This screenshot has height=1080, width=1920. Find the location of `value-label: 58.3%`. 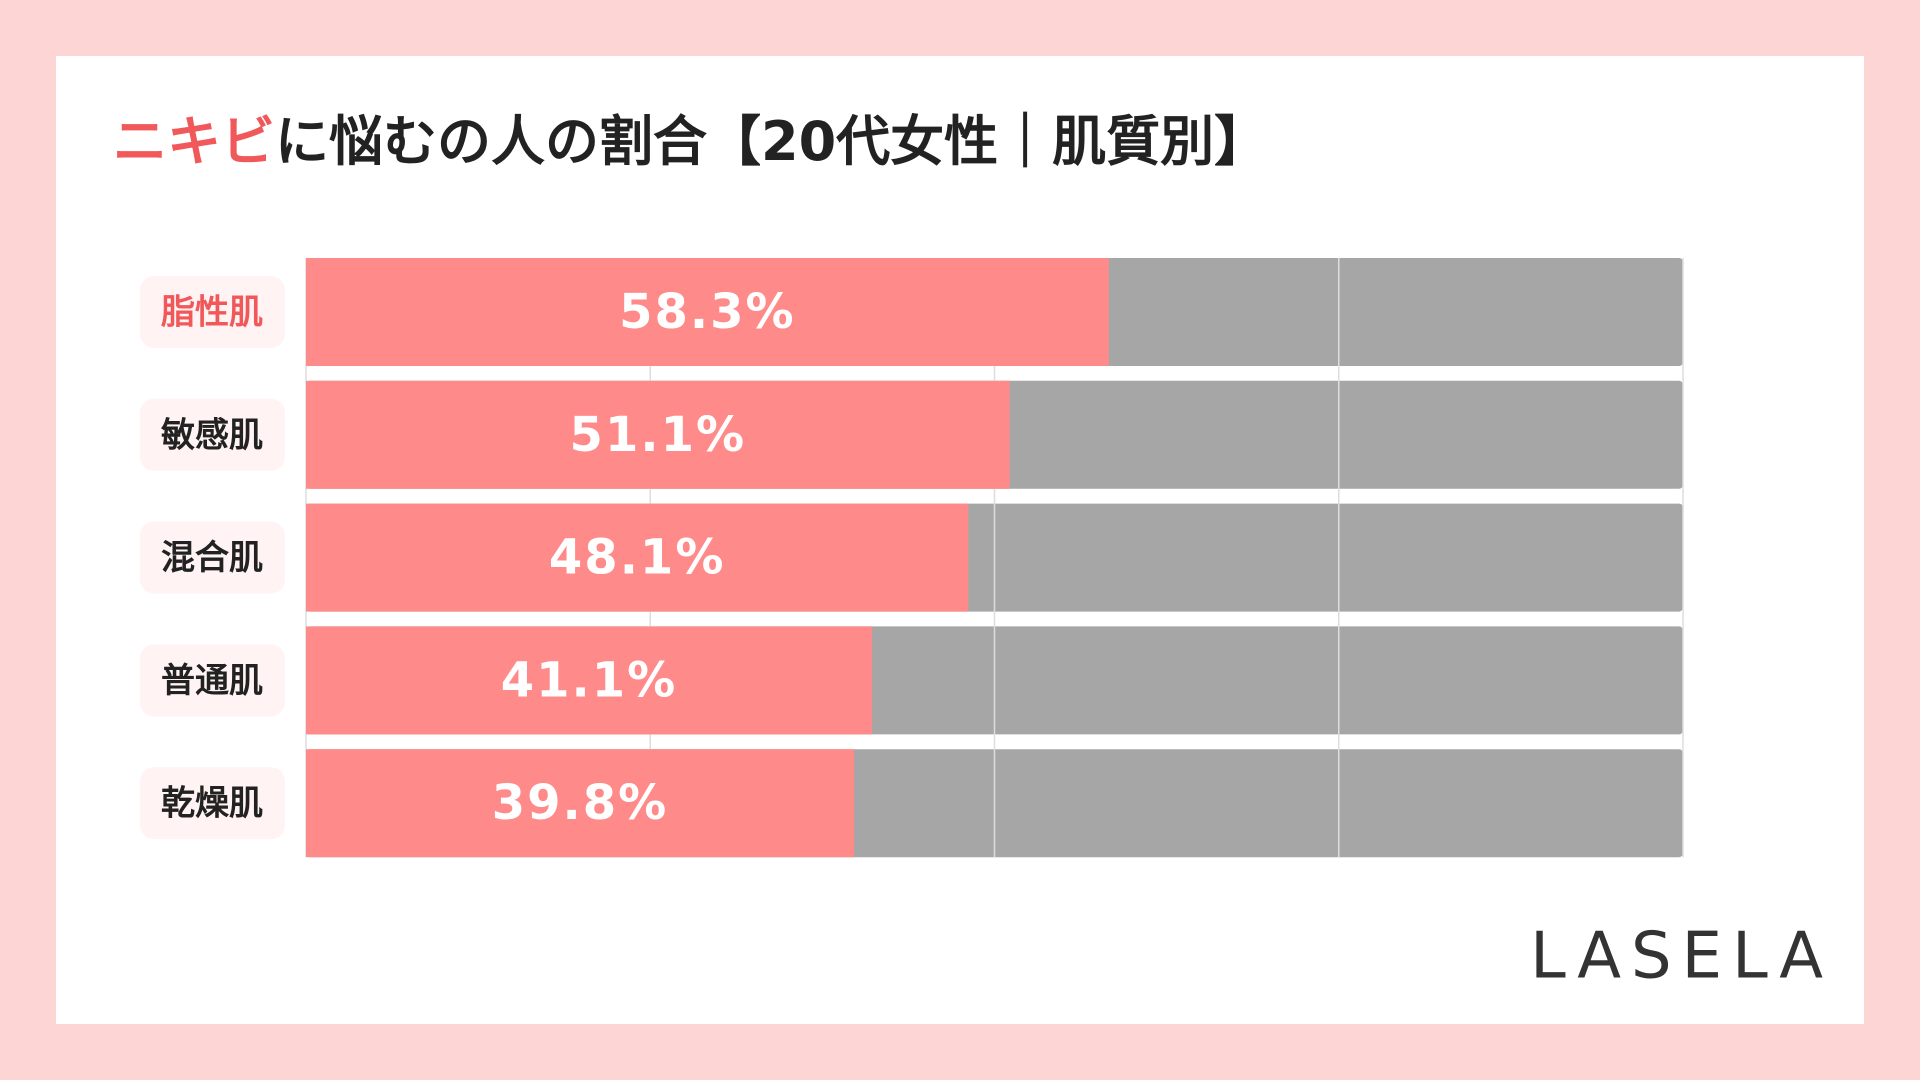

value-label: 58.3% is located at coordinates (707, 312).